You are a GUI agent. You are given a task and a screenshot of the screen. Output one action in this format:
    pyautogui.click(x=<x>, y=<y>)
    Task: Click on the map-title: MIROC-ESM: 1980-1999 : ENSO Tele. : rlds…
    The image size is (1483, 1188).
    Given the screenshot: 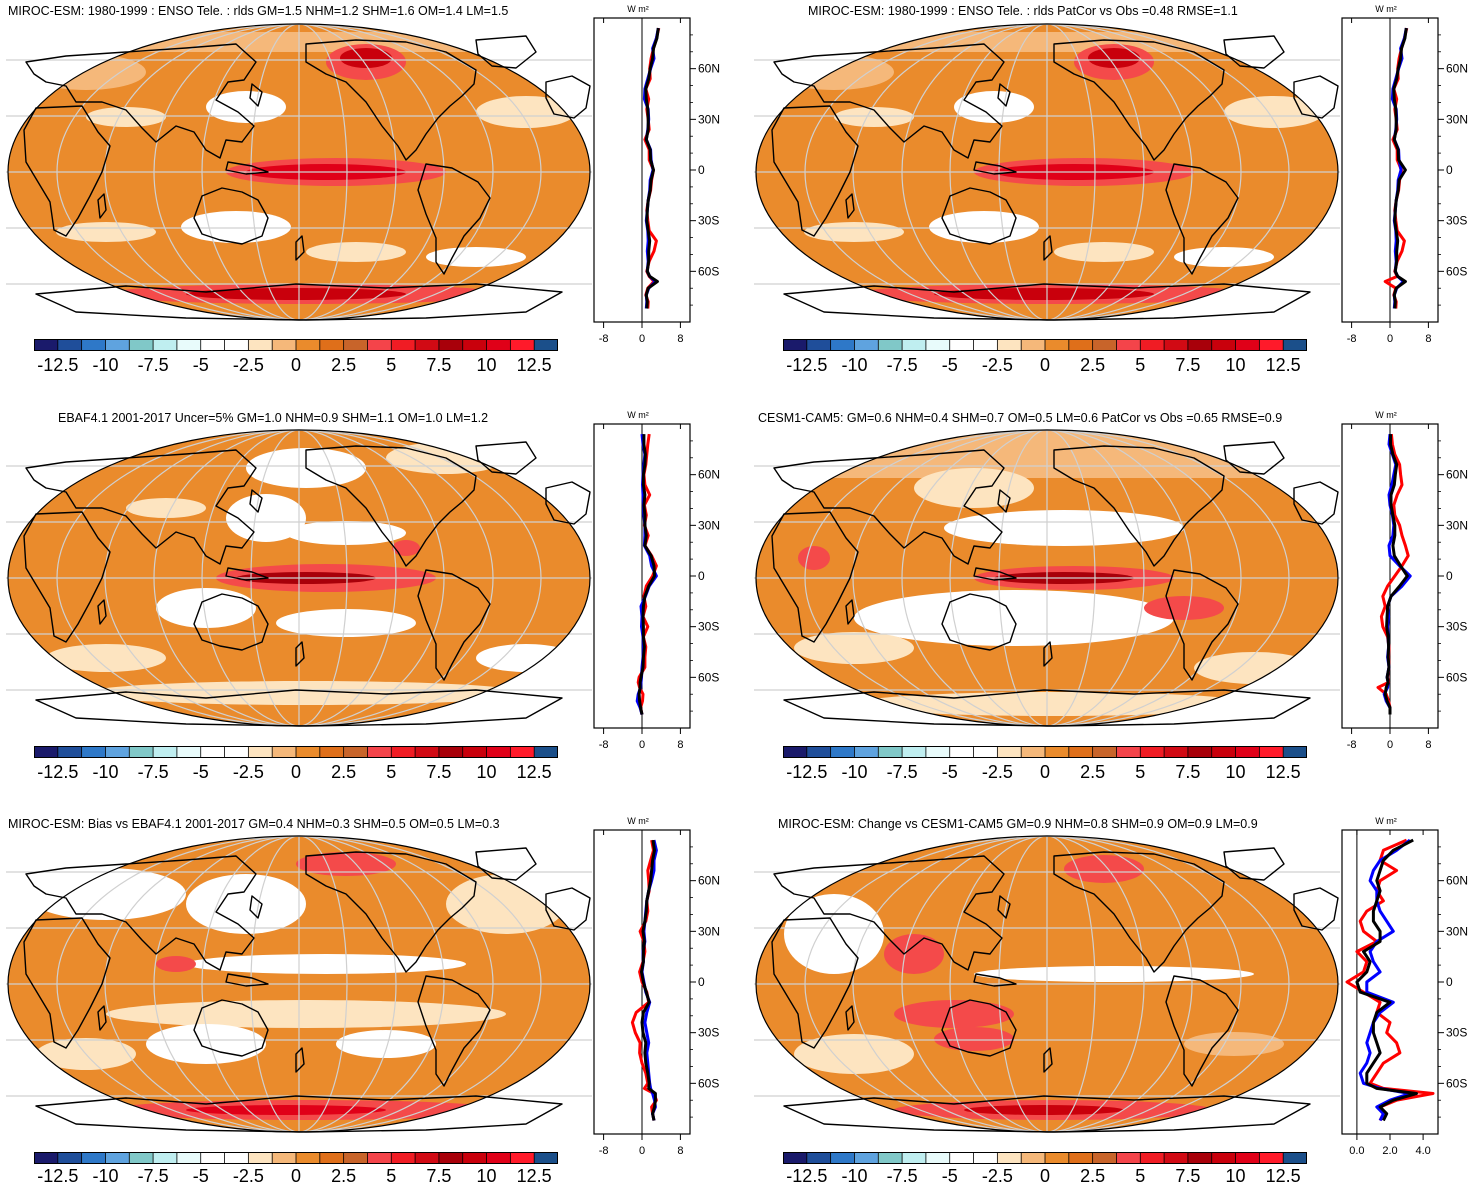 What is the action you would take?
    pyautogui.click(x=258, y=11)
    